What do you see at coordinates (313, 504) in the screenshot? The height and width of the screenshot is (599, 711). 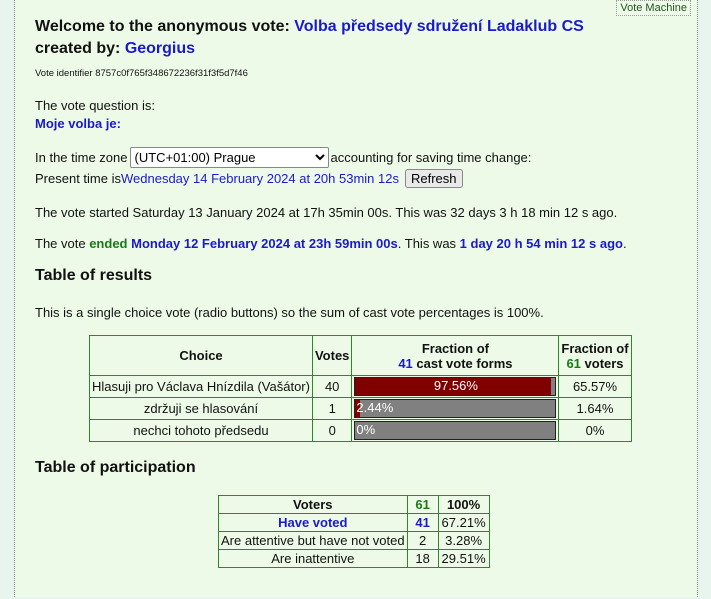 I see `header-voters: Voters` at bounding box center [313, 504].